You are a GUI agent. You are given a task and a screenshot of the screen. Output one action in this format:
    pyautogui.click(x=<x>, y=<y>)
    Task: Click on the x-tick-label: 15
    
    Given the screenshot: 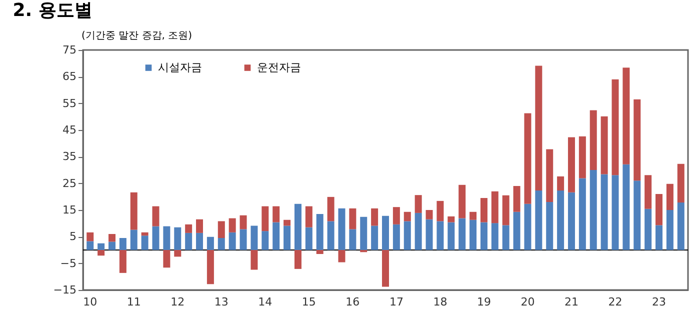 What is the action you would take?
    pyautogui.click(x=309, y=302)
    